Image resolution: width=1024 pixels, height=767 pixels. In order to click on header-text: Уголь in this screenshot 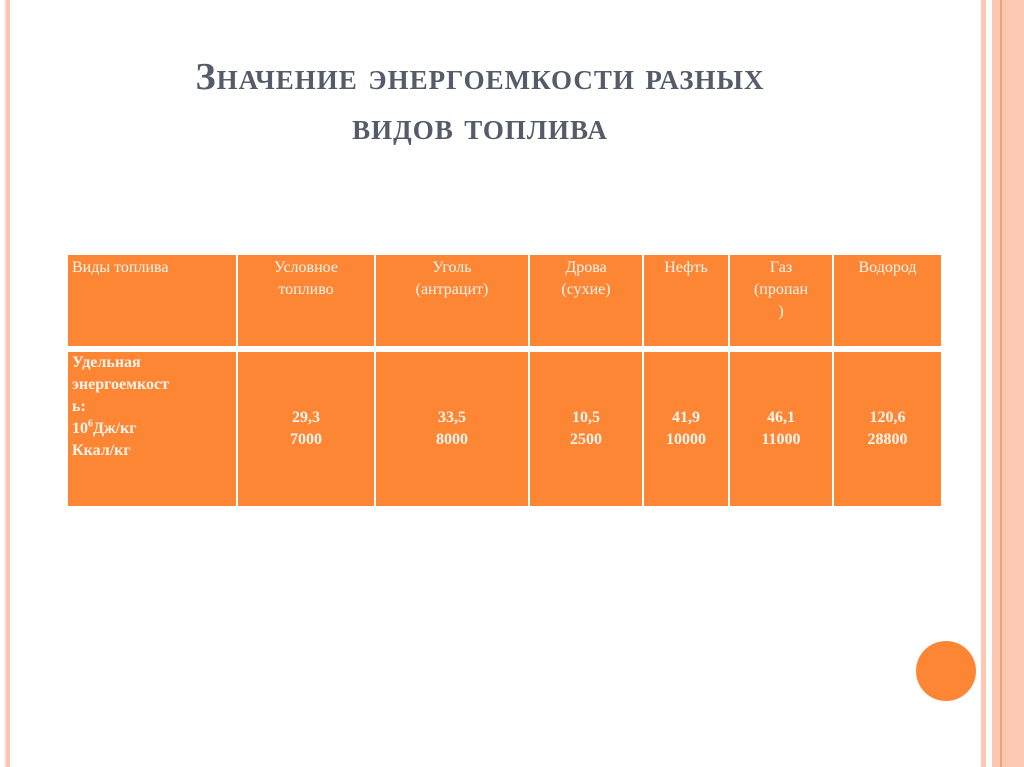, I will do `click(452, 267)`.